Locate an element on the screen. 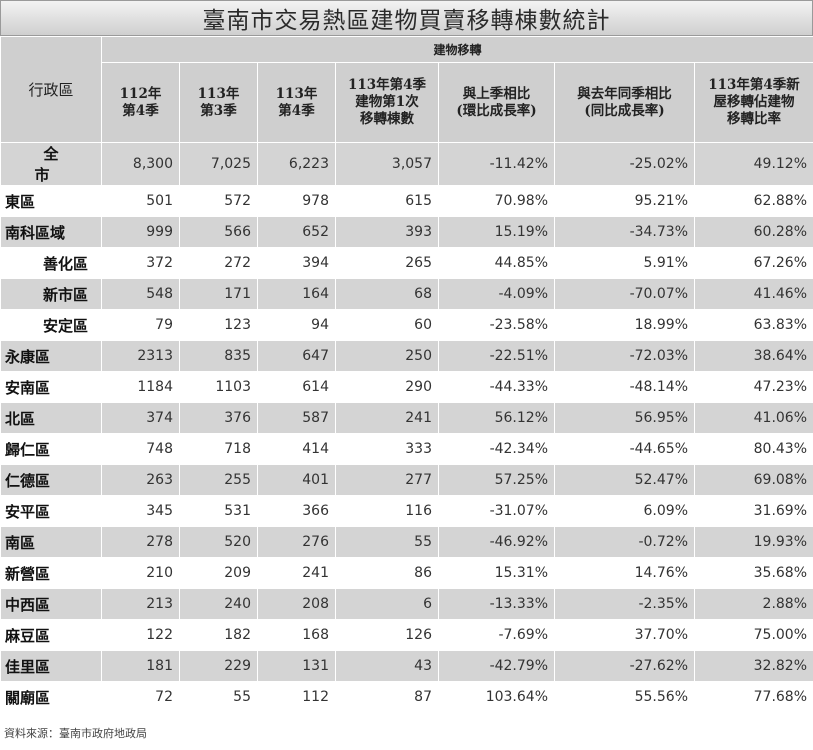  district-name-cell: 南科區域 is located at coordinates (51, 232).